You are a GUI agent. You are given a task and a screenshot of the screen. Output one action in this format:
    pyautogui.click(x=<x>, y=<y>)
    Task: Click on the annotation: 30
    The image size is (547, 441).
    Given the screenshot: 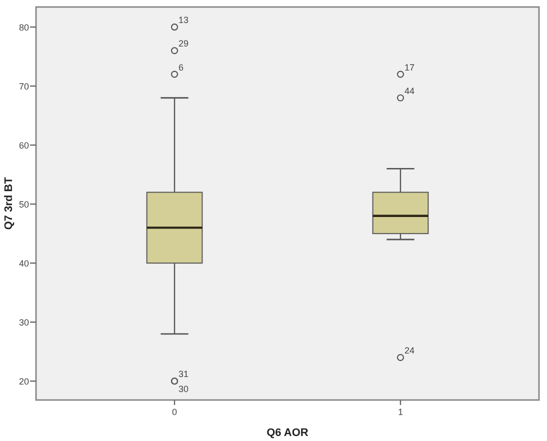 What is the action you would take?
    pyautogui.click(x=183, y=389)
    